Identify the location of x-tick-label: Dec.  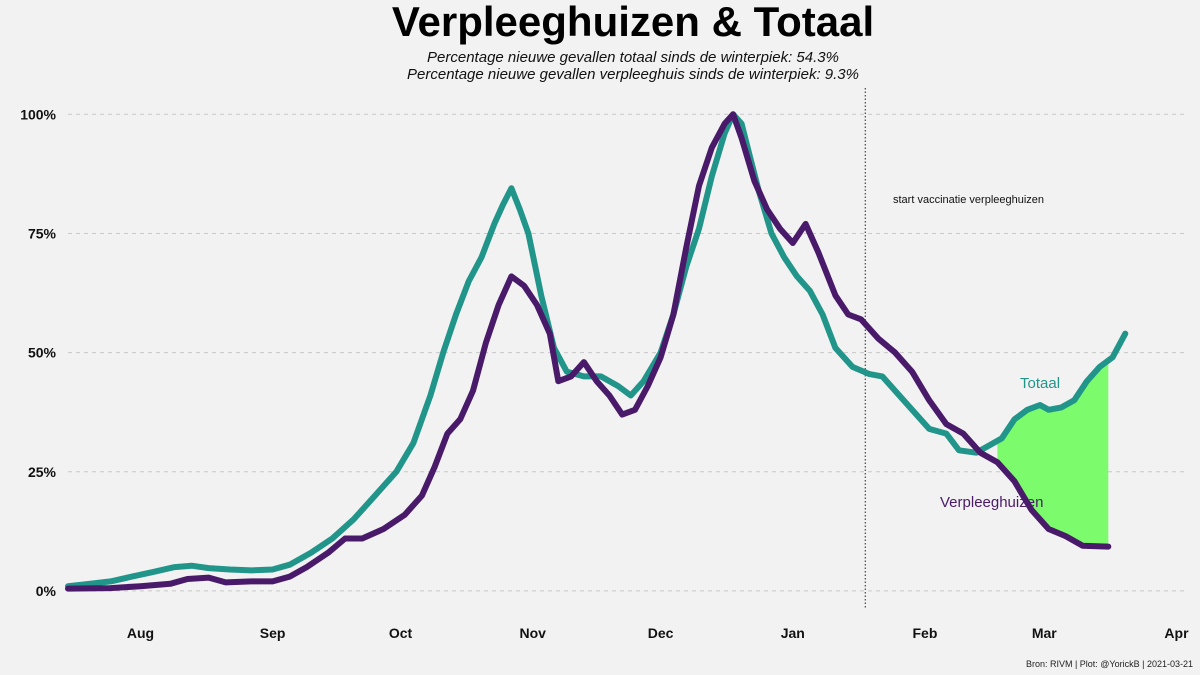
(661, 633).